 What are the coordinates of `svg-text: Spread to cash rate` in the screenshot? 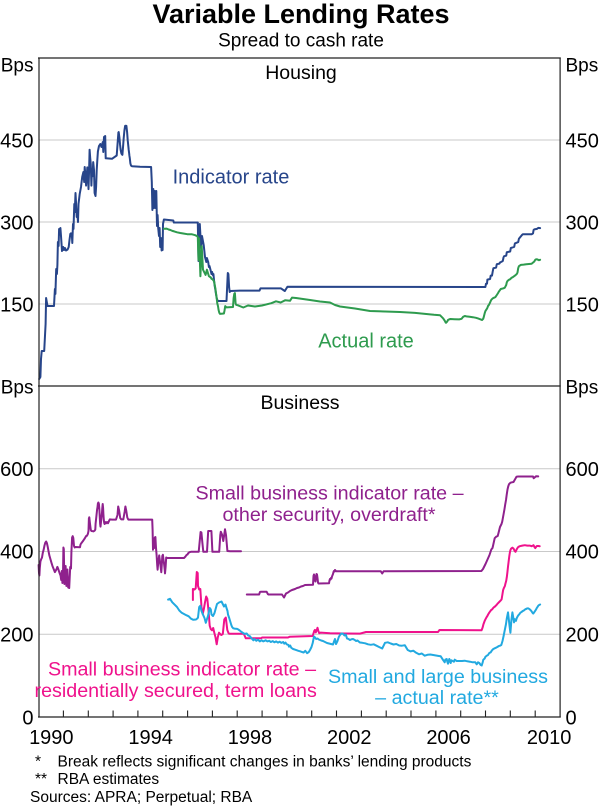 It's located at (301, 41).